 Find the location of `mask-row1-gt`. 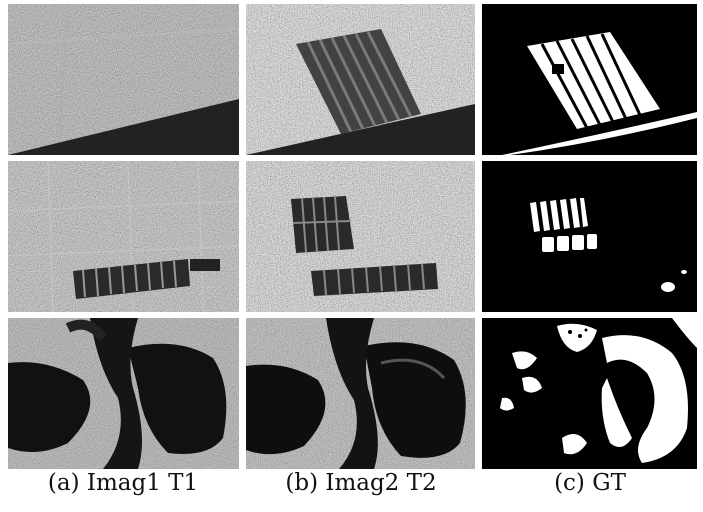

mask-row1-gt is located at coordinates (589, 79).